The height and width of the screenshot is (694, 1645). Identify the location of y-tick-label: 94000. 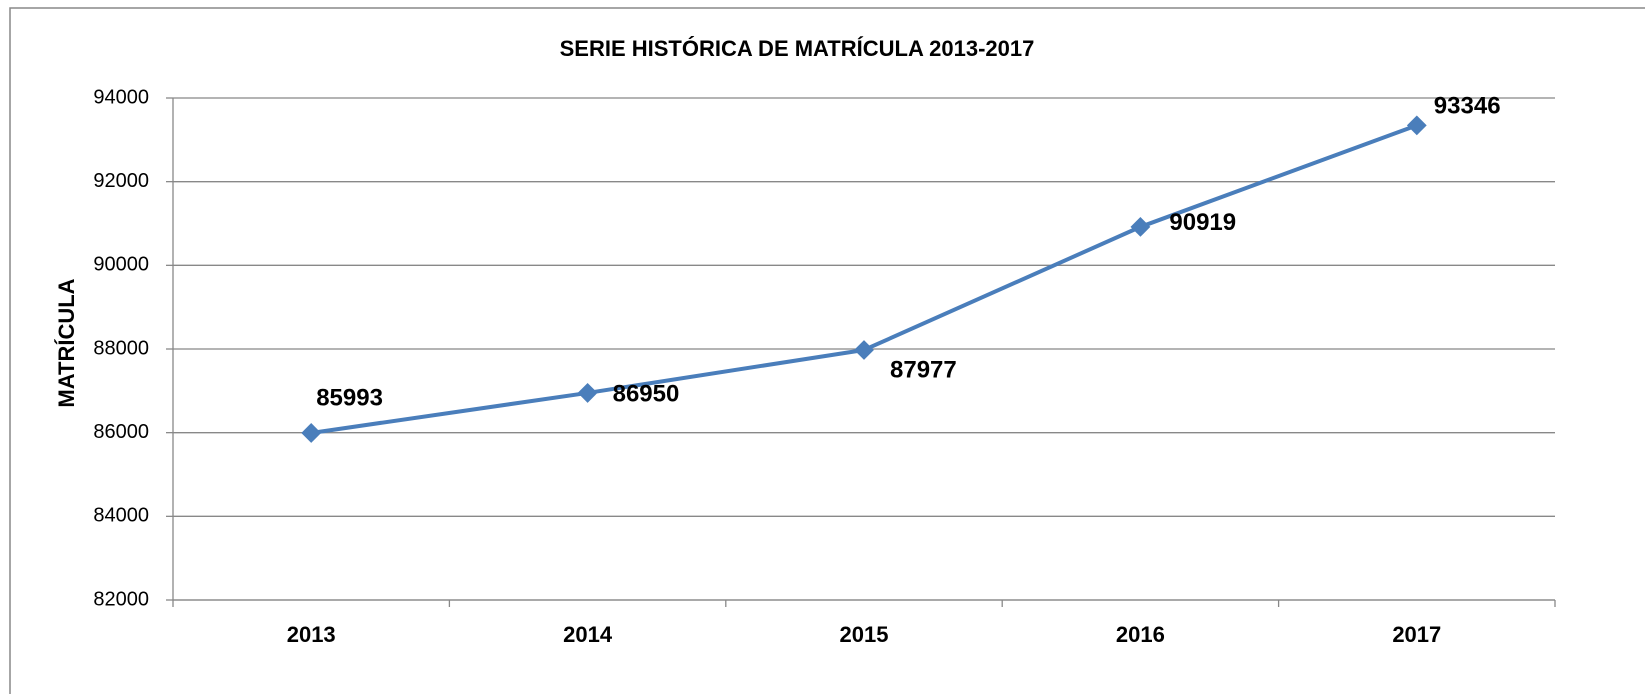
(121, 97).